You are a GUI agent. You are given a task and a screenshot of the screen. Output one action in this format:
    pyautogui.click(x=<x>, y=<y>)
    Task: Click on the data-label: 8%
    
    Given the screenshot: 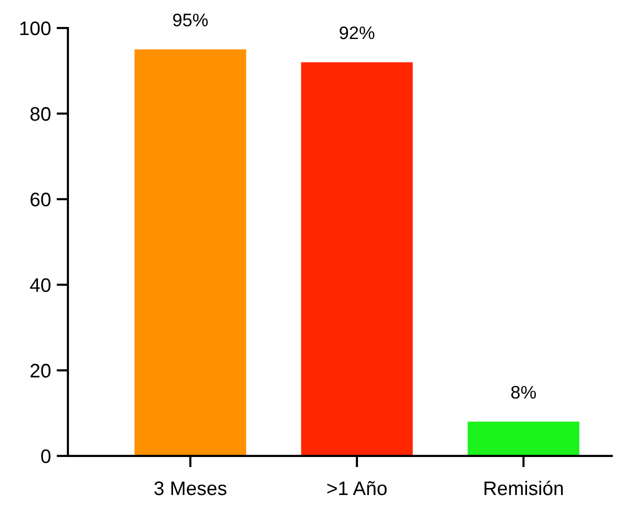 What is the action you would take?
    pyautogui.click(x=523, y=392)
    